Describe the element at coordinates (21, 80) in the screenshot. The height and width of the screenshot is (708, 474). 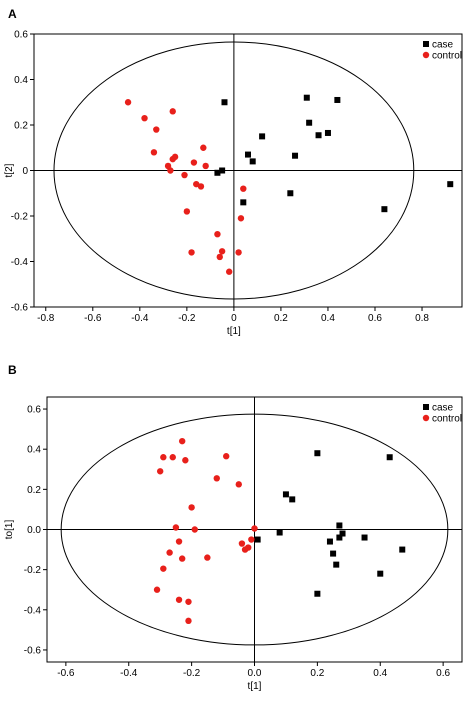
I see `panel-a-ytick-label: 0.4` at that location.